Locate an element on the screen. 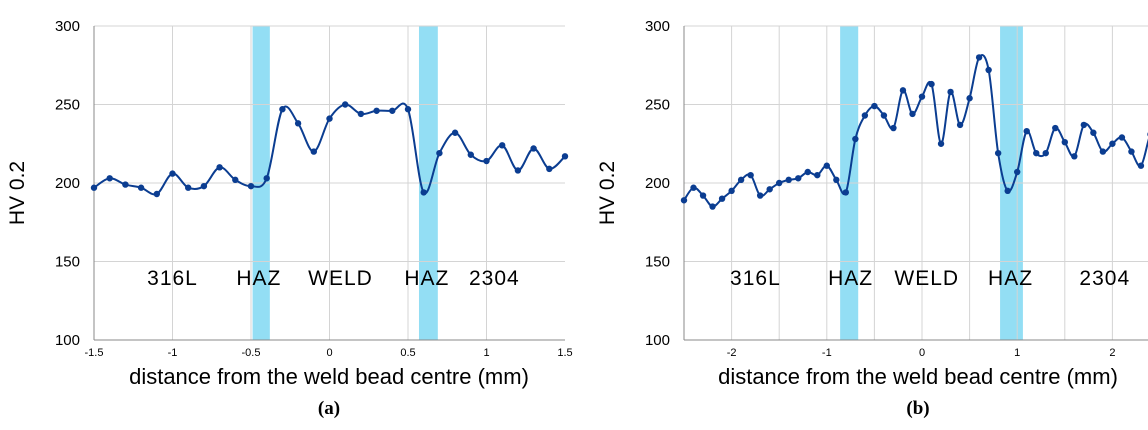 This screenshot has width=1148, height=430. x-tick-label: 0.5 is located at coordinates (407, 353).